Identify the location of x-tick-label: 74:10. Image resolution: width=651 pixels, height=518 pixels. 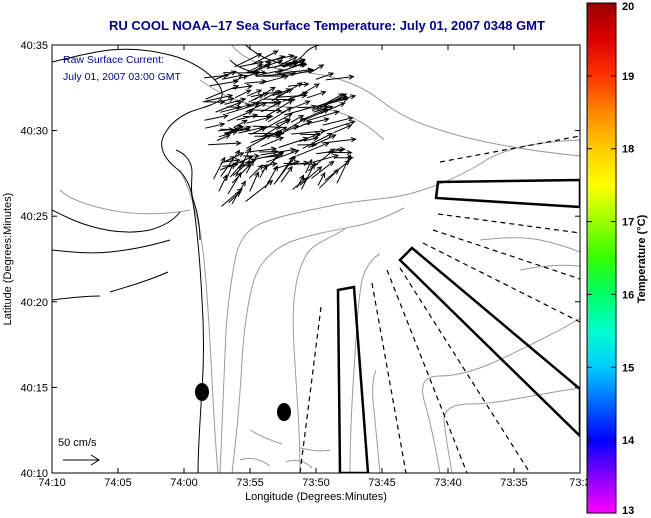
(52, 483).